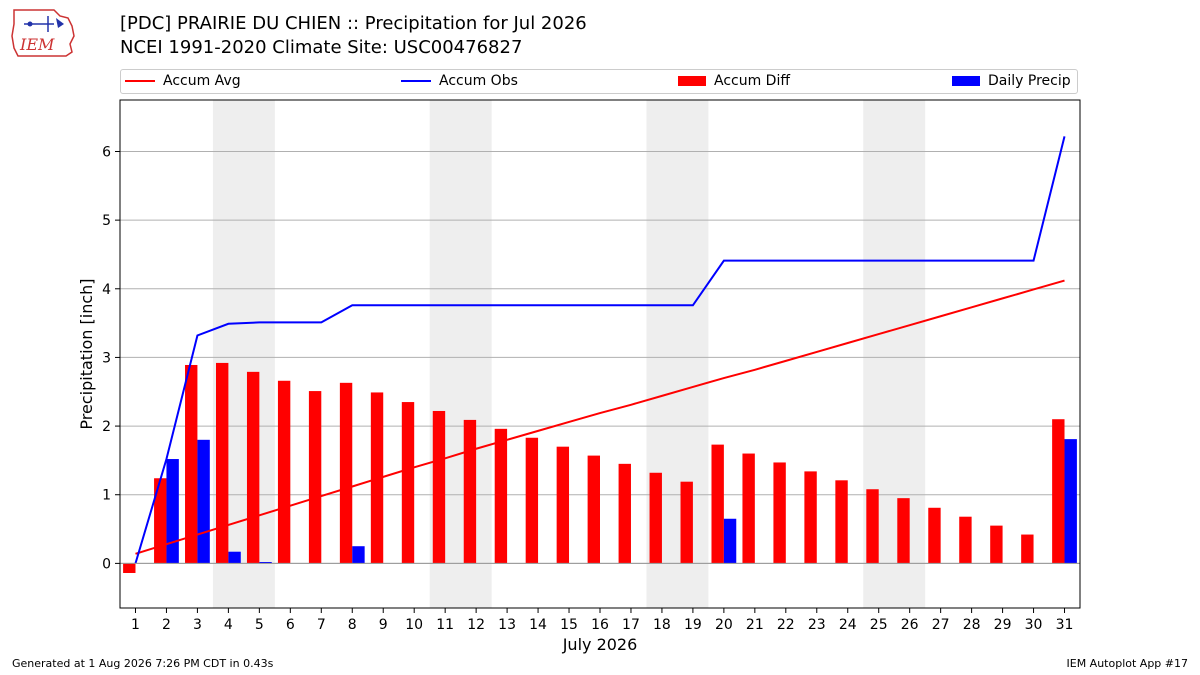 Image resolution: width=1200 pixels, height=675 pixels. What do you see at coordinates (476, 625) in the screenshot?
I see `xtick-label-12: 12` at bounding box center [476, 625].